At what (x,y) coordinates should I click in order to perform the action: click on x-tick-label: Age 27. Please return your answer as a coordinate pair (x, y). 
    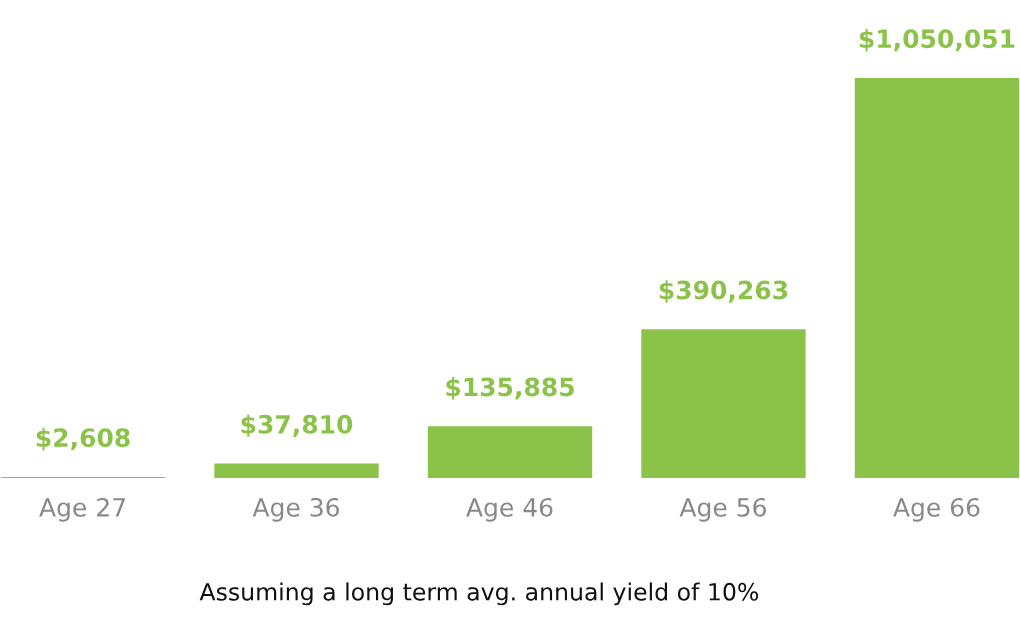
    Looking at the image, I should click on (82, 509).